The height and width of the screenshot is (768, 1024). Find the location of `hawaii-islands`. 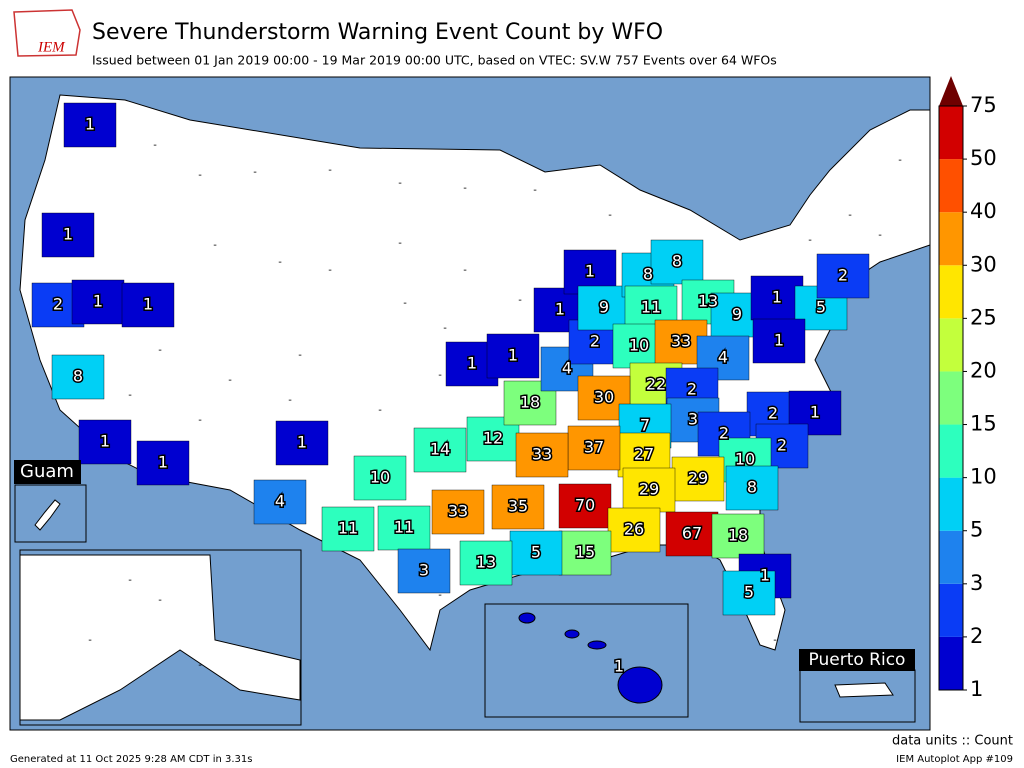

hawaii-islands is located at coordinates (590, 658).